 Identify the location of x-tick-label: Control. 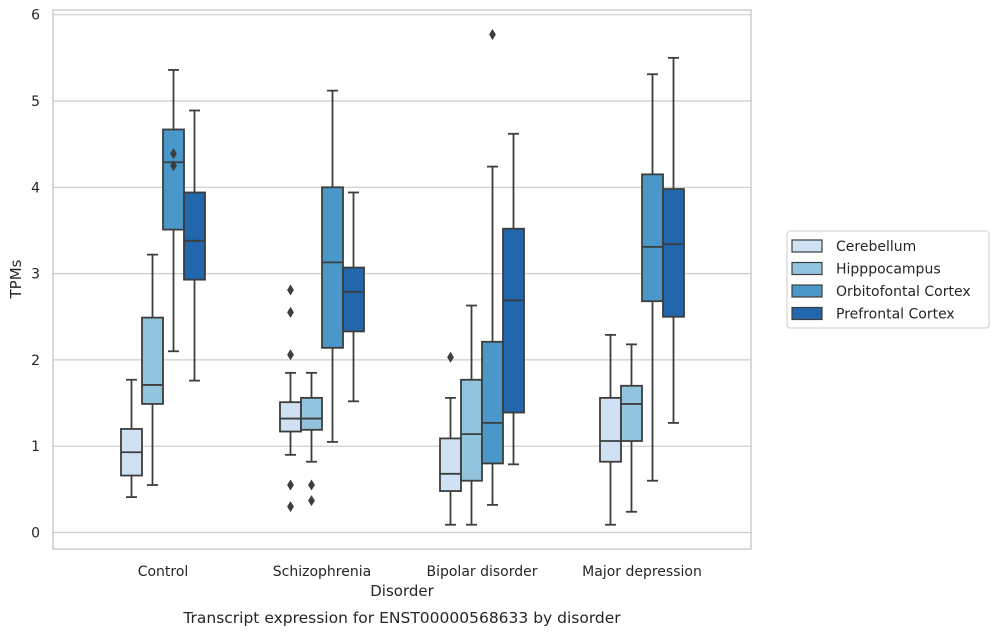
(163, 572).